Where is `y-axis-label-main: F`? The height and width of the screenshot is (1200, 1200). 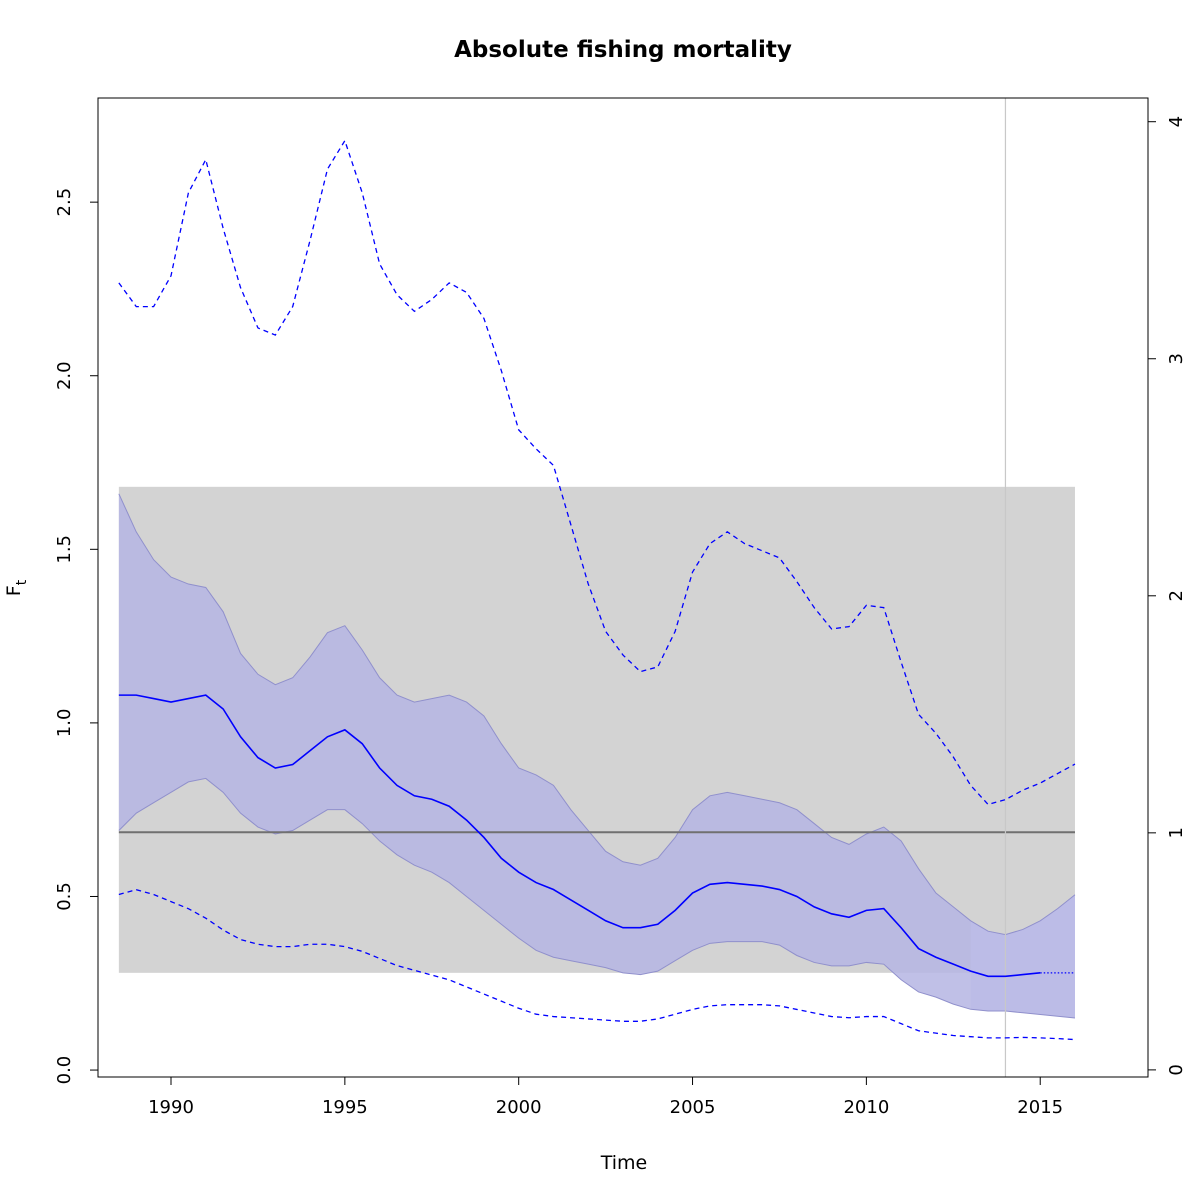 y-axis-label-main: F is located at coordinates (14, 590).